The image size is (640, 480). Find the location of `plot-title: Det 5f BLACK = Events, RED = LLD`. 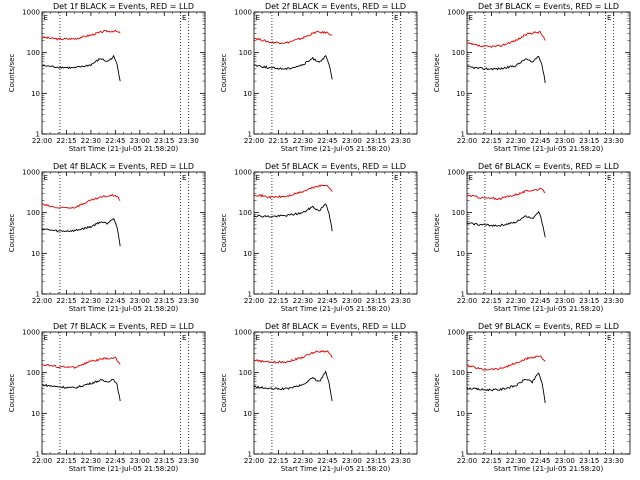

plot-title: Det 5f BLACK = Events, RED = LLD is located at coordinates (335, 166).